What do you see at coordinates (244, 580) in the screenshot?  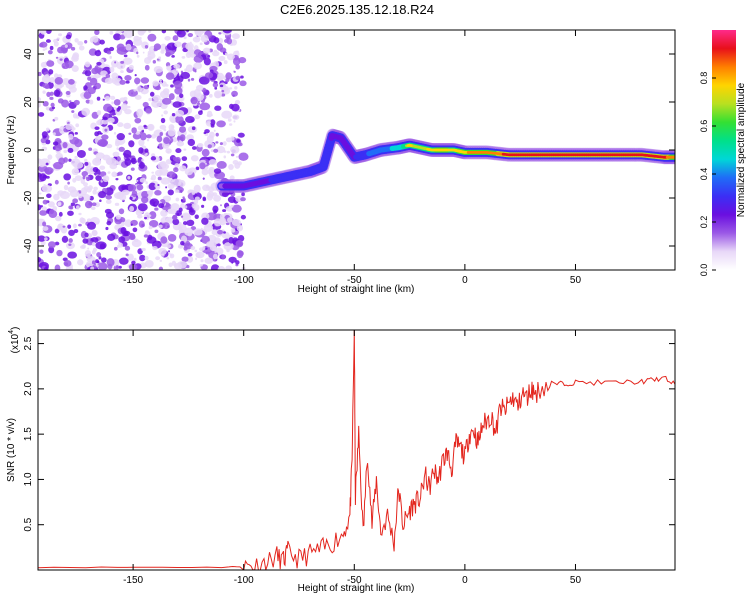 I see `x-tick-label: -100` at bounding box center [244, 580].